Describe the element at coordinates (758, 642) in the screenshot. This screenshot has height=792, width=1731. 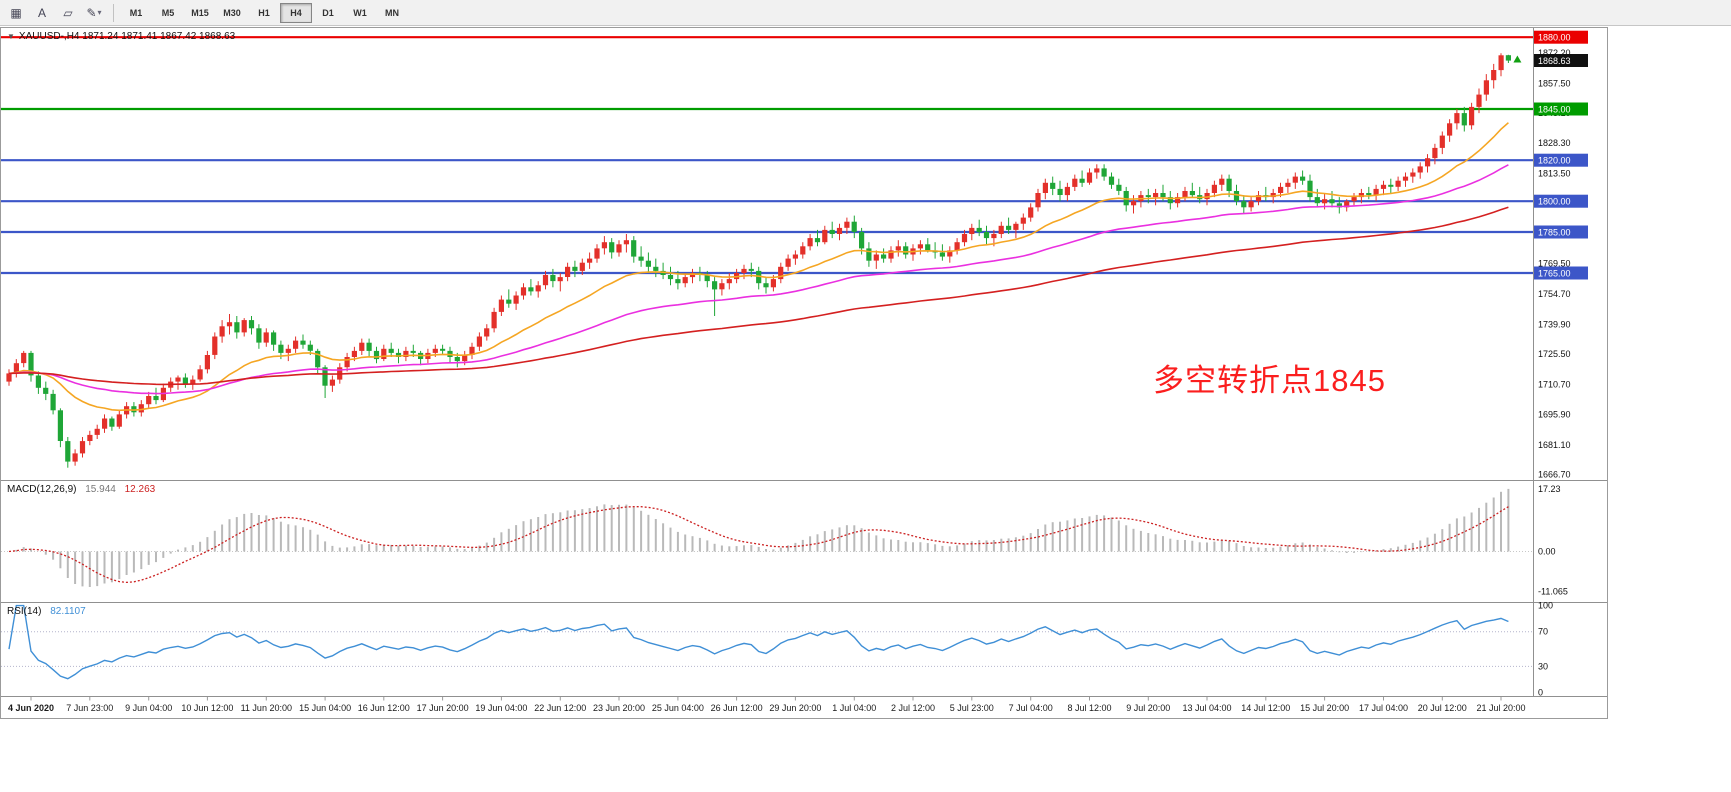
I see `rsi-line` at that location.